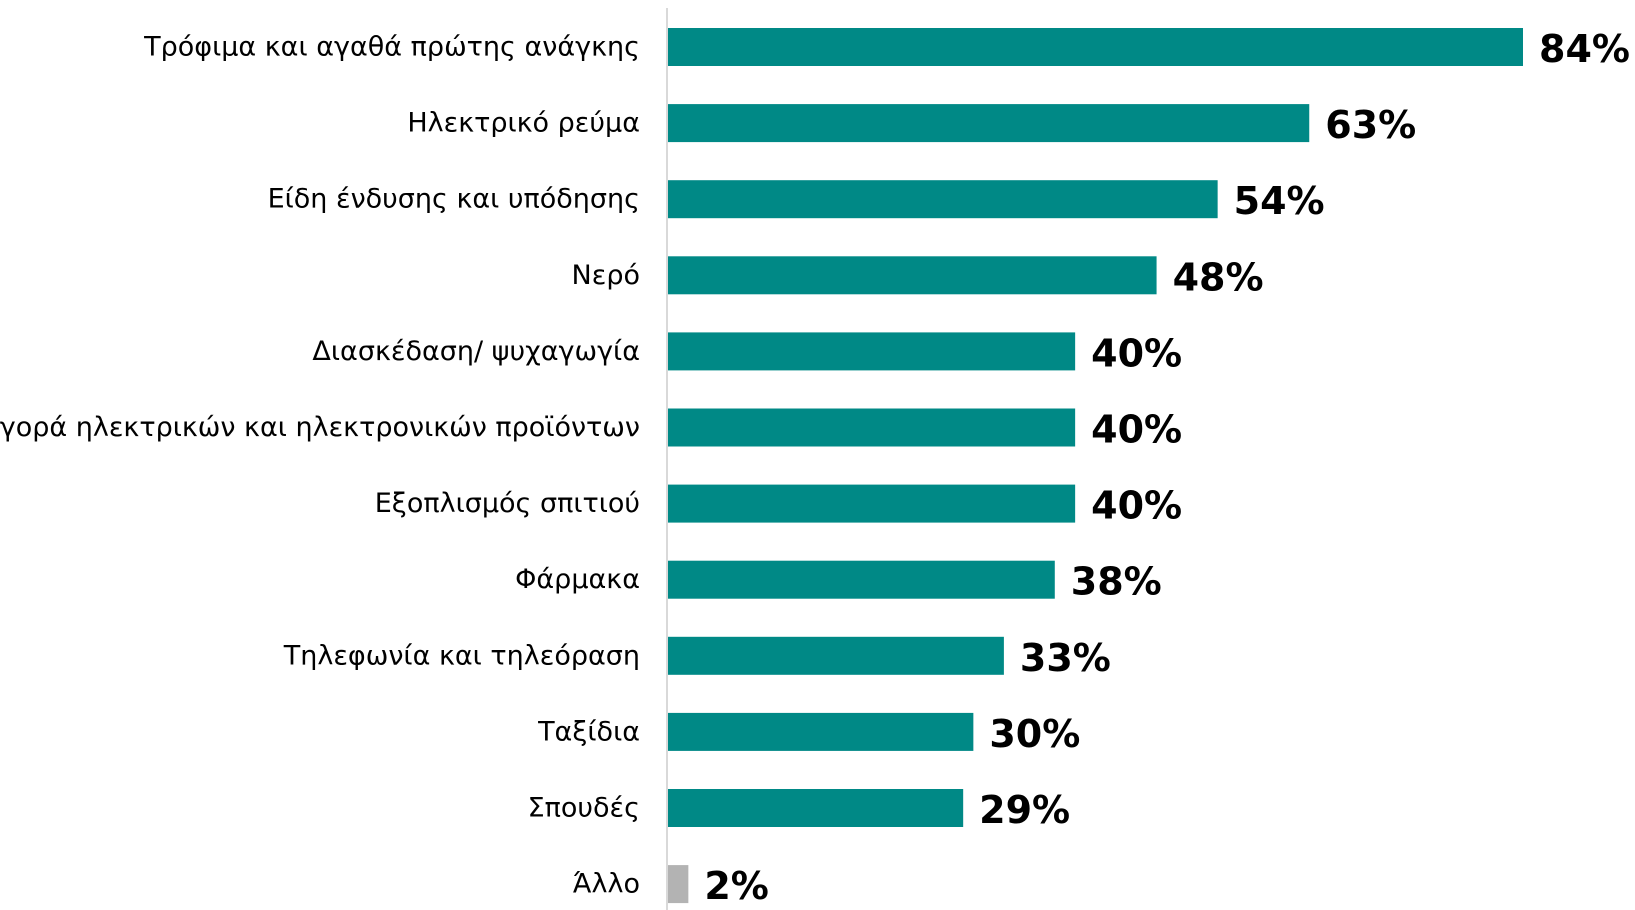 This screenshot has width=1635, height=910. Describe the element at coordinates (1370, 125) in the screenshot. I see `value-label-2: 63%` at that location.